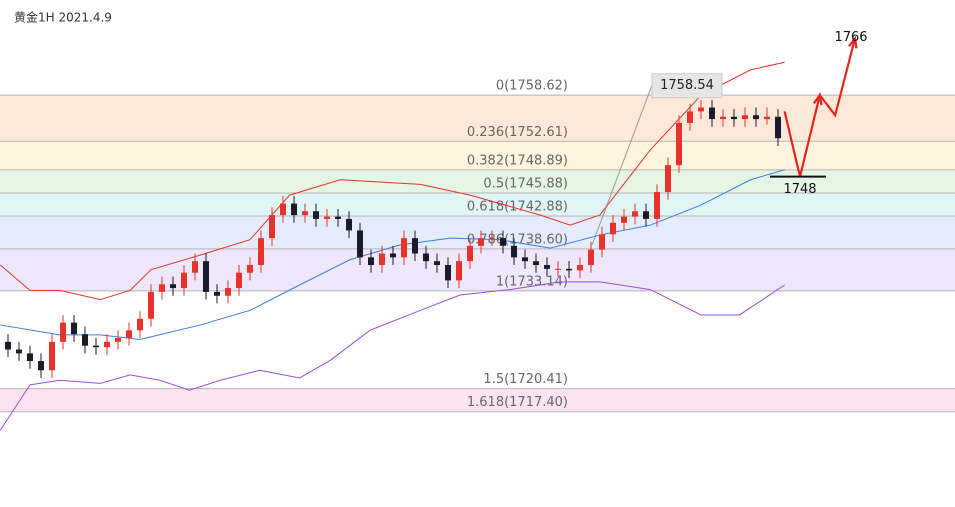 Image resolution: width=955 pixels, height=507 pixels. I want to click on fib-label: 0(1758.62), so click(532, 86).